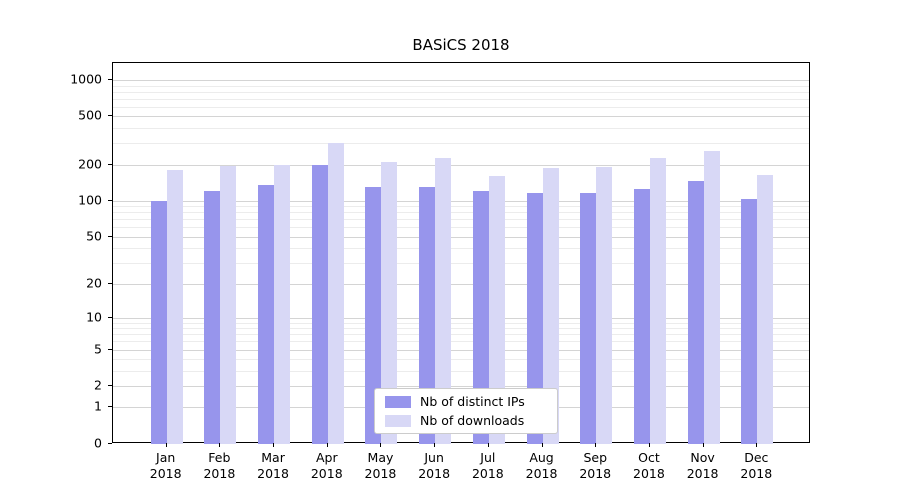 The height and width of the screenshot is (500, 900). What do you see at coordinates (649, 465) in the screenshot?
I see `x-tick-label: Oct 2018` at bounding box center [649, 465].